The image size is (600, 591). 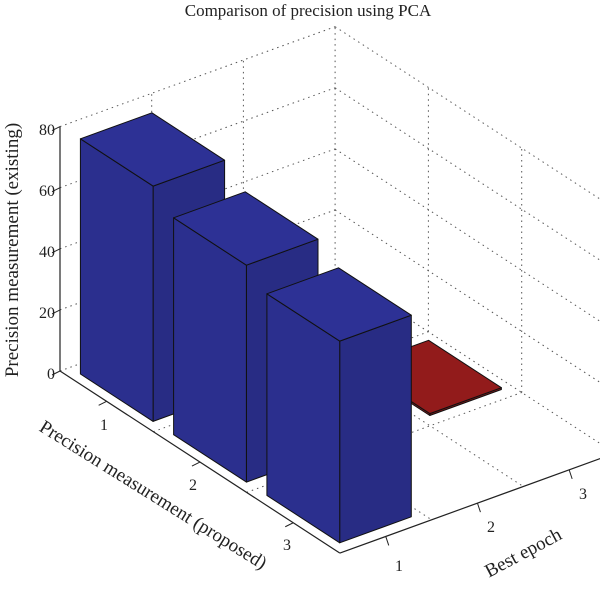 What do you see at coordinates (47, 191) in the screenshot?
I see `z-tick-label: 60` at bounding box center [47, 191].